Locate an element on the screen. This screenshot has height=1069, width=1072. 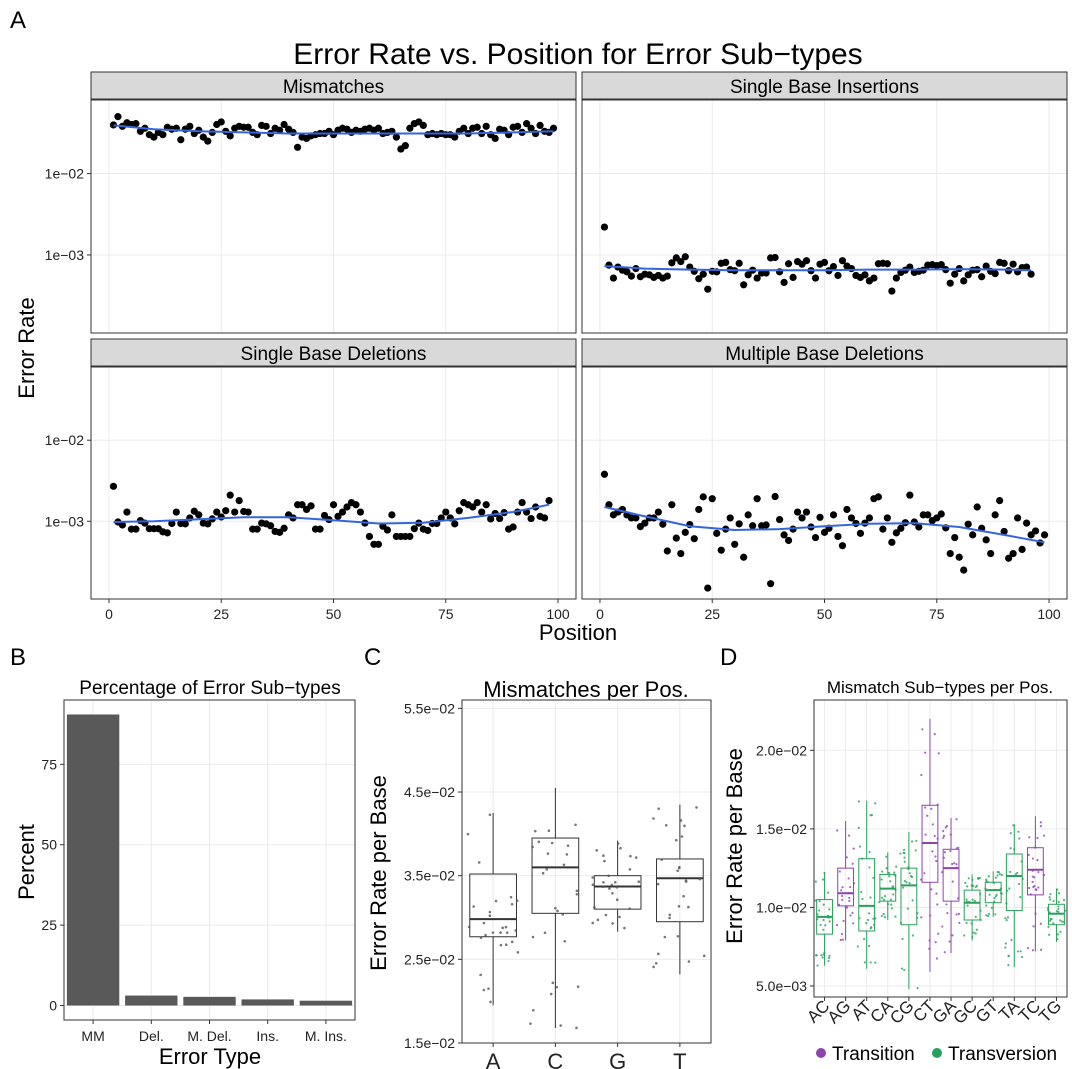
y-tick-label: 5.5e−02 is located at coordinates (429, 708).